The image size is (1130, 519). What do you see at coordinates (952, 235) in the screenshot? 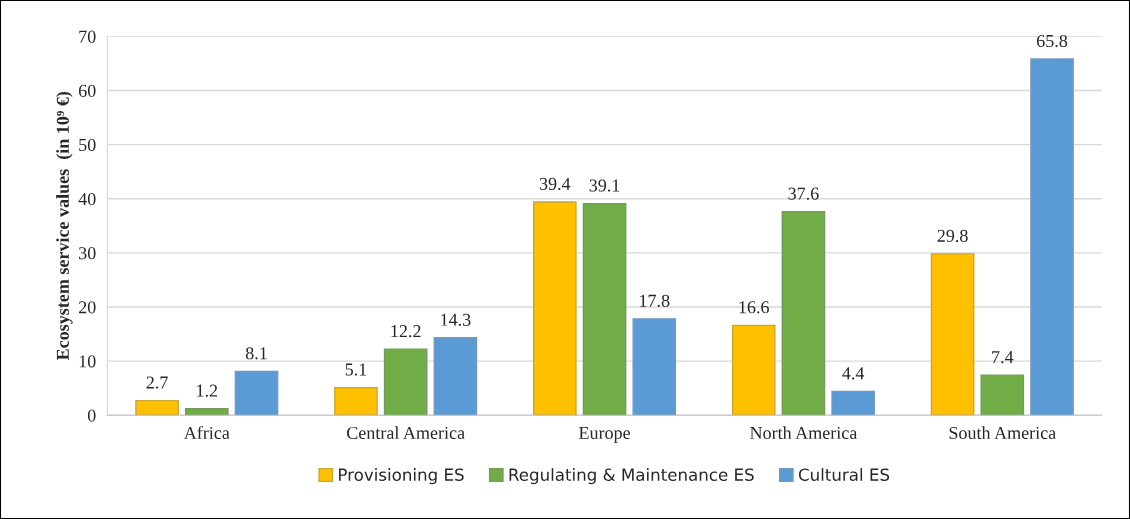
I see `data-label: 29.8` at bounding box center [952, 235].